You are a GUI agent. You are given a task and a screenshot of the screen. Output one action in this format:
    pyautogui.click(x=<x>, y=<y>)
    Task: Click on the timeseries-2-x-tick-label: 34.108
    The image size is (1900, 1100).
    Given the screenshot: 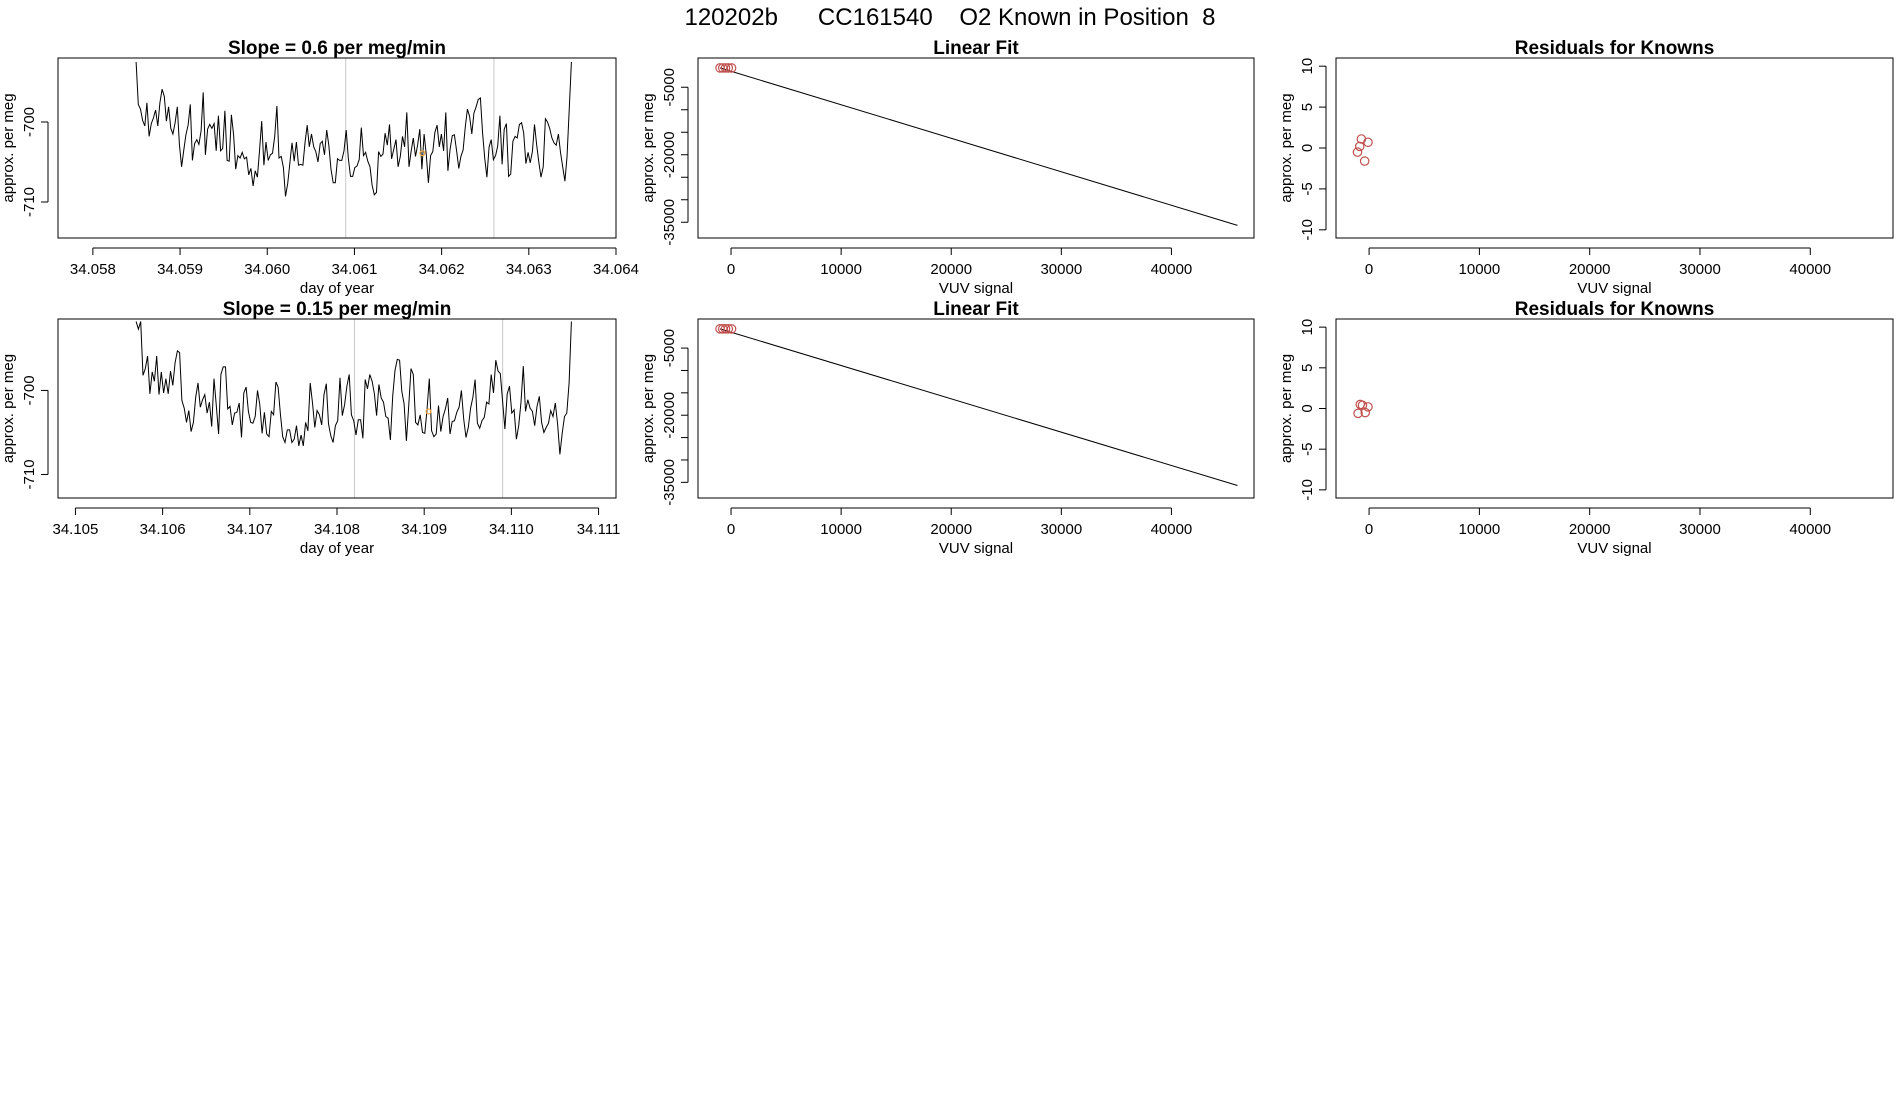 What is the action you would take?
    pyautogui.click(x=337, y=529)
    